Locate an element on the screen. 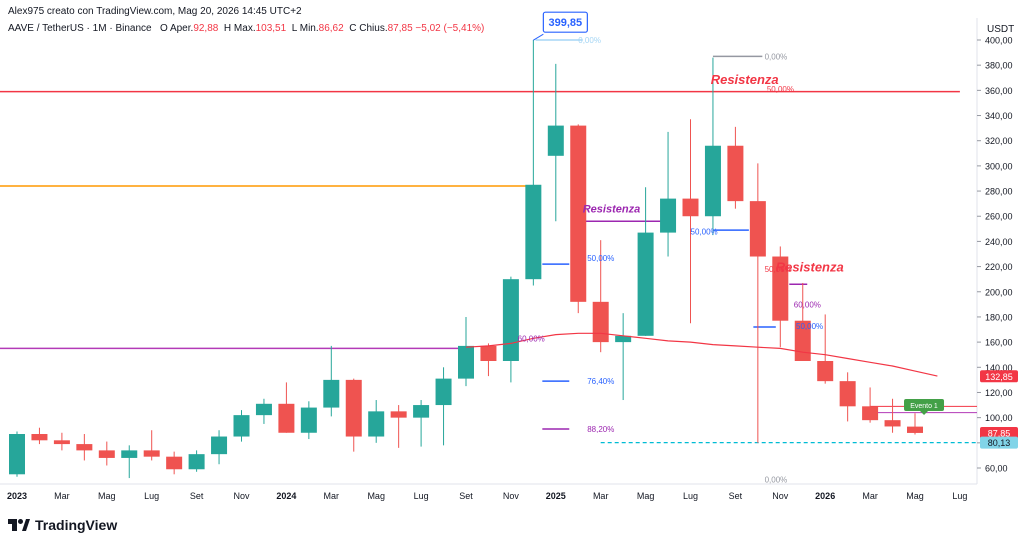  y-tick-label: 160,00 is located at coordinates (999, 343).